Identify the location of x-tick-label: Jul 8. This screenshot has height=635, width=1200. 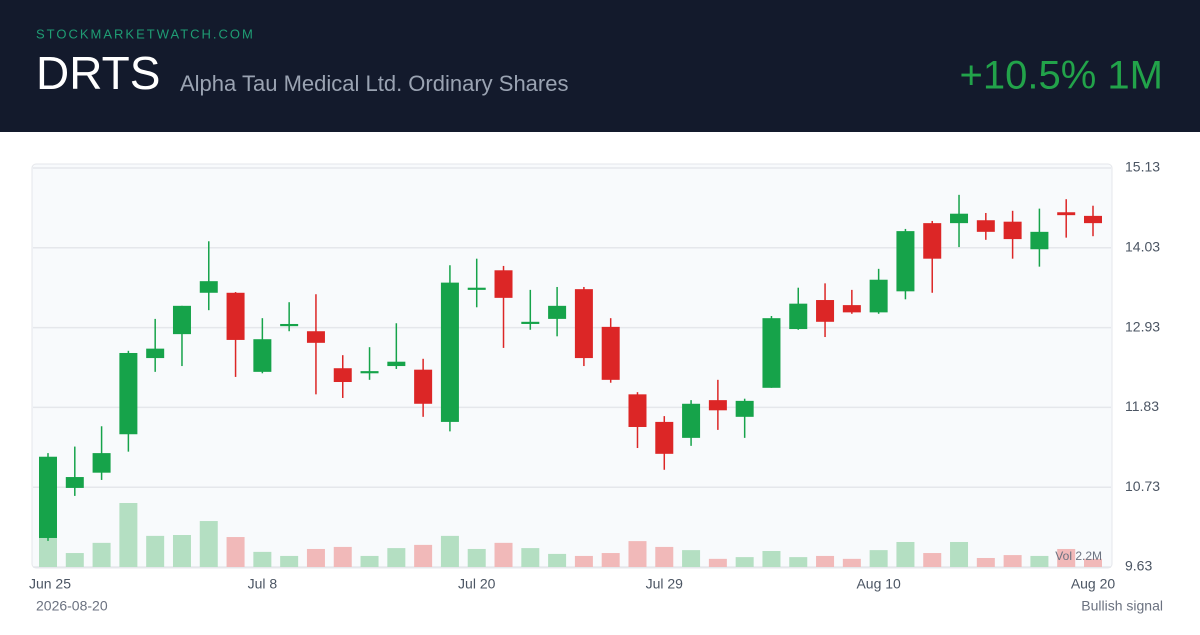
(263, 584).